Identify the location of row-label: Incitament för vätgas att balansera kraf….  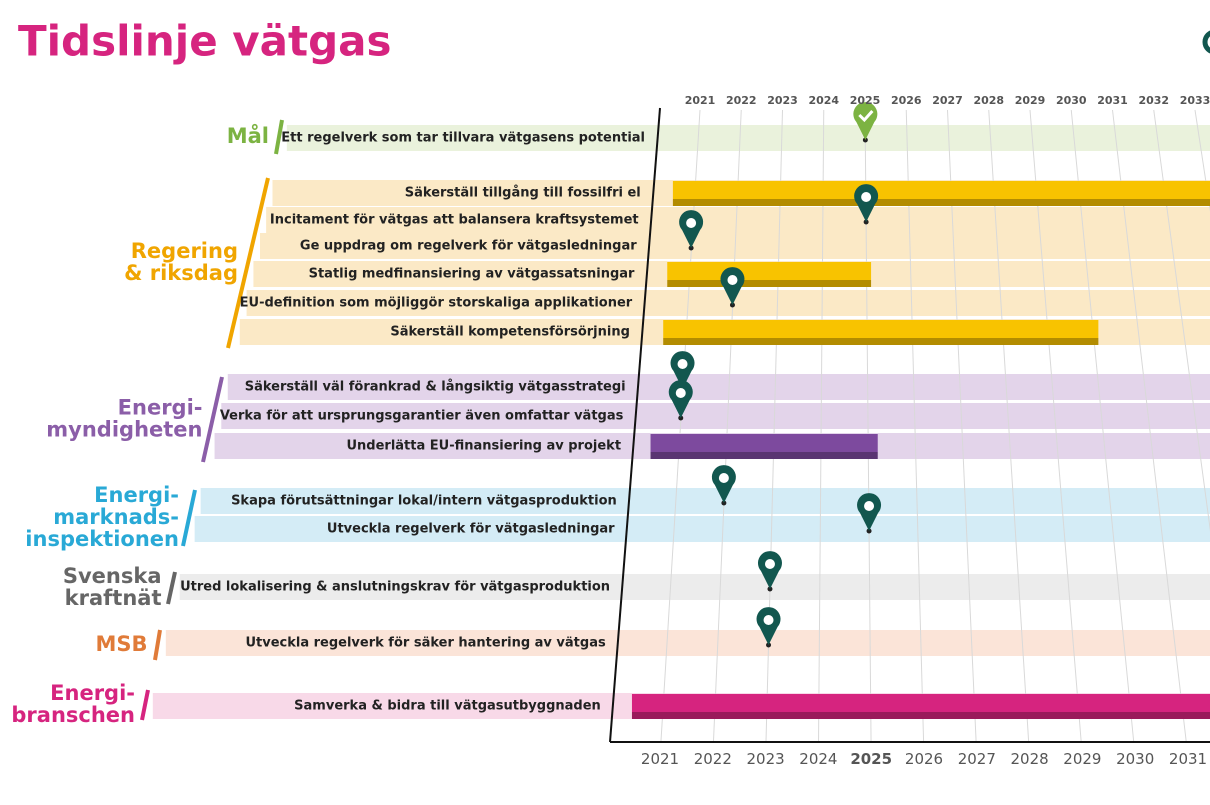
(454, 220).